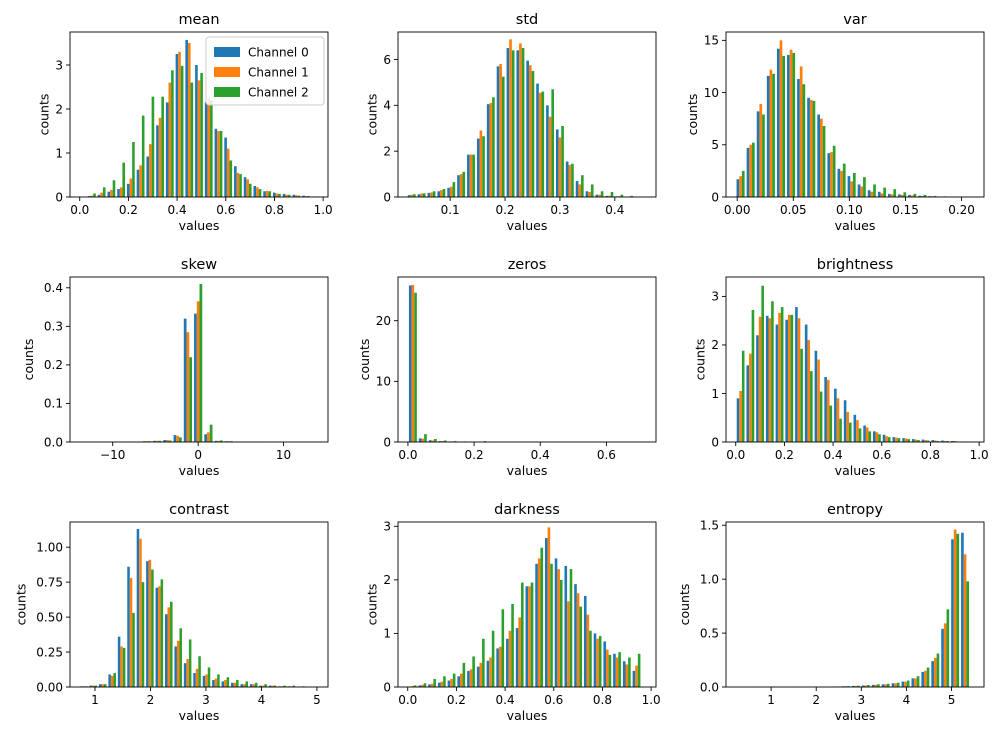 The width and height of the screenshot is (993, 740). I want to click on subplot-title: var, so click(854, 20).